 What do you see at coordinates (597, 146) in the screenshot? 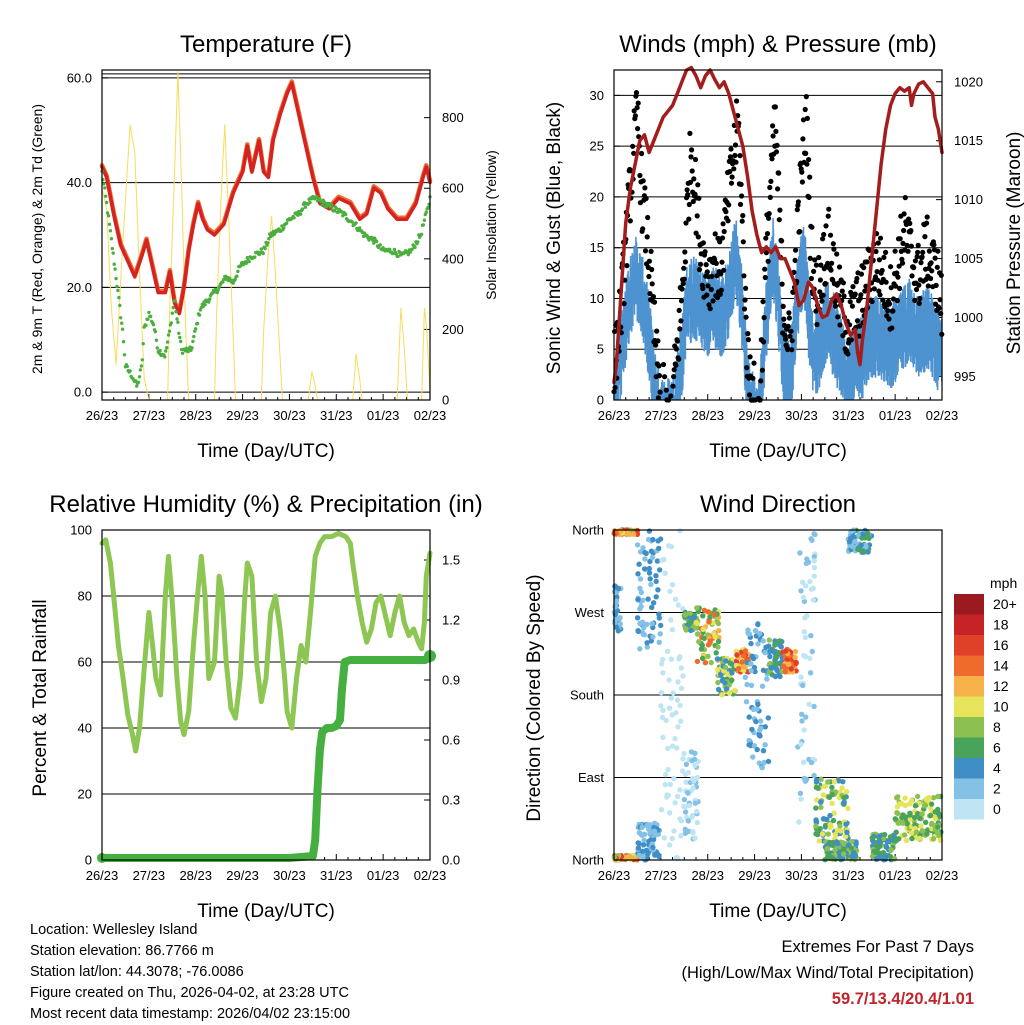
I see `y-tick-label: 25` at bounding box center [597, 146].